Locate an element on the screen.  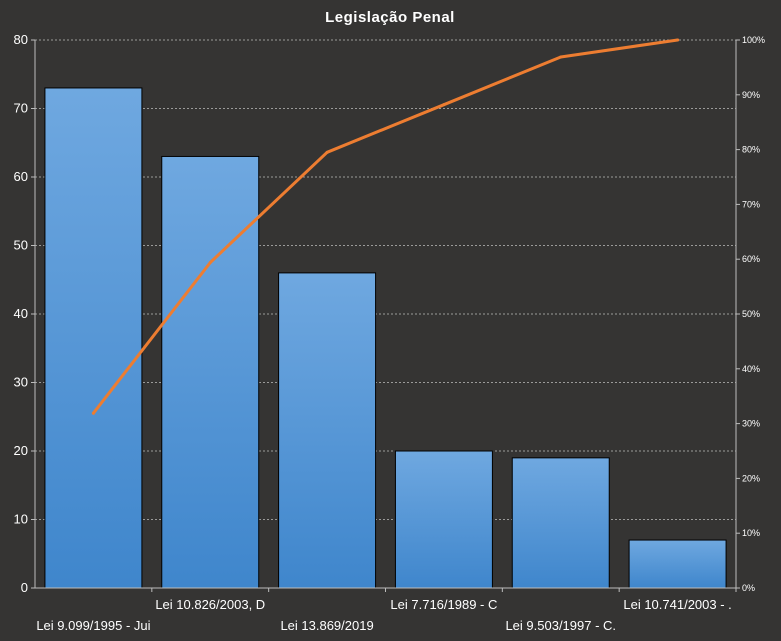
y2-tick-label: 10% is located at coordinates (751, 533).